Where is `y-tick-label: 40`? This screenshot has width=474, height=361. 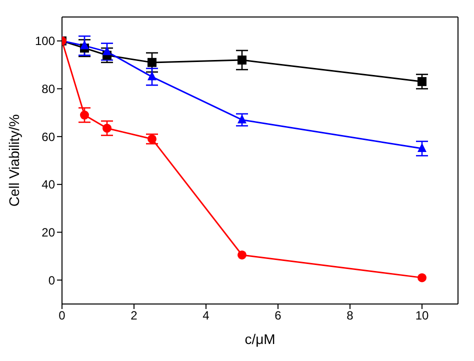 y-tick-label: 40 is located at coordinates (49, 185).